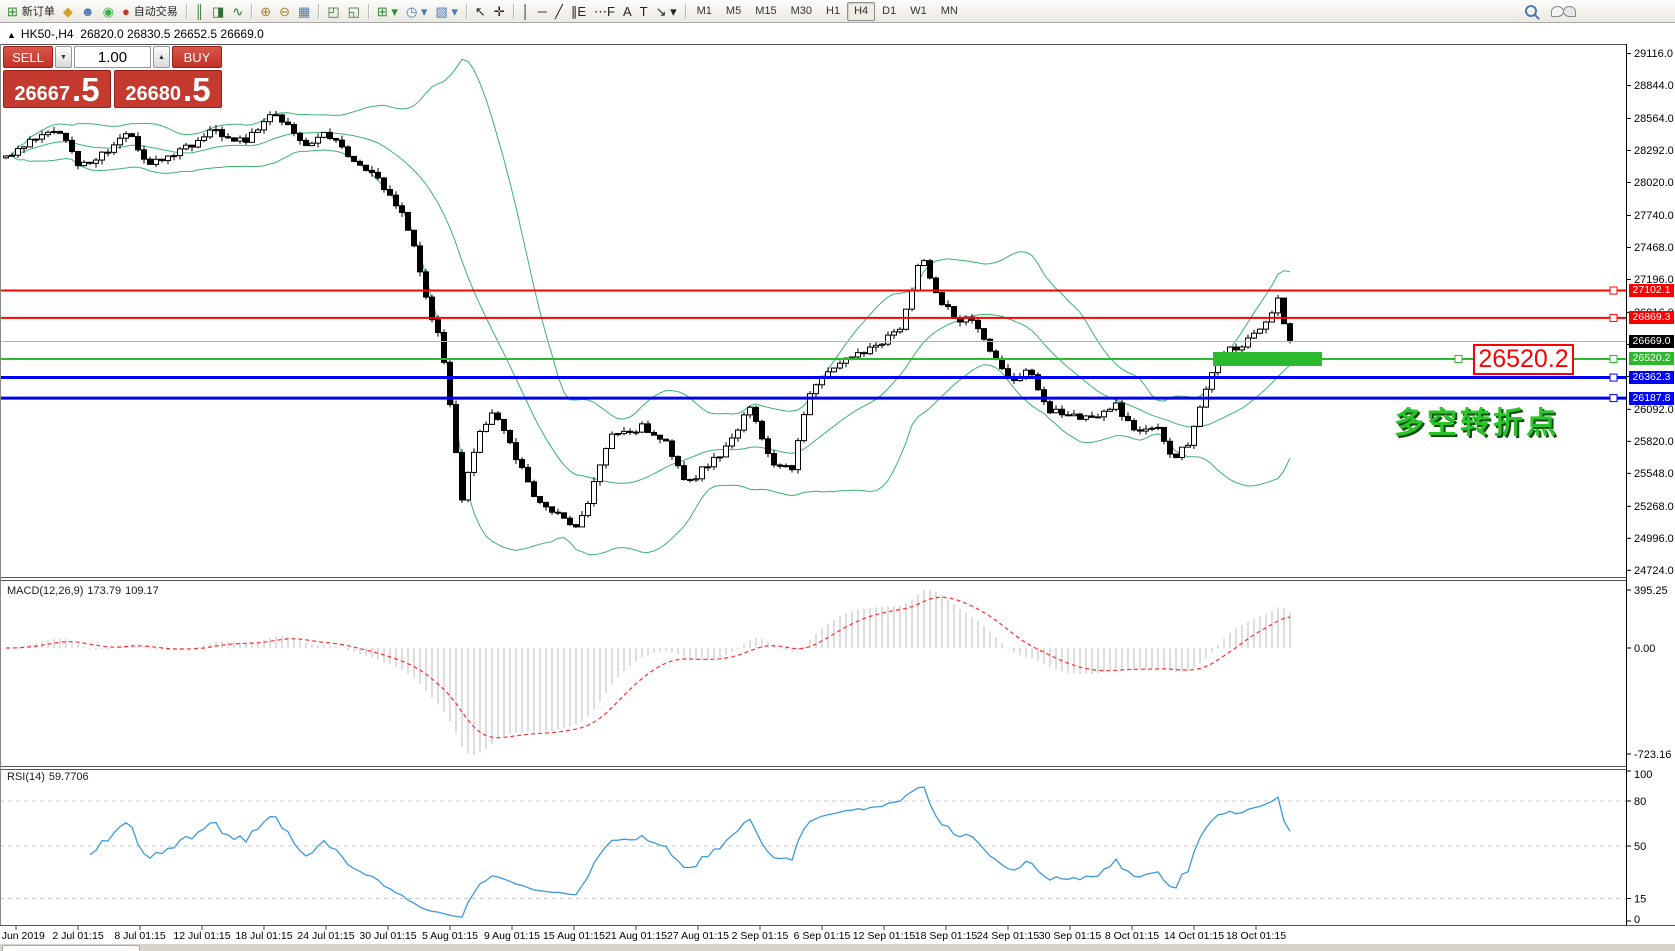 The image size is (1675, 951). Describe the element at coordinates (1523, 359) in the screenshot. I see `price-text-object: 26520.2` at that location.